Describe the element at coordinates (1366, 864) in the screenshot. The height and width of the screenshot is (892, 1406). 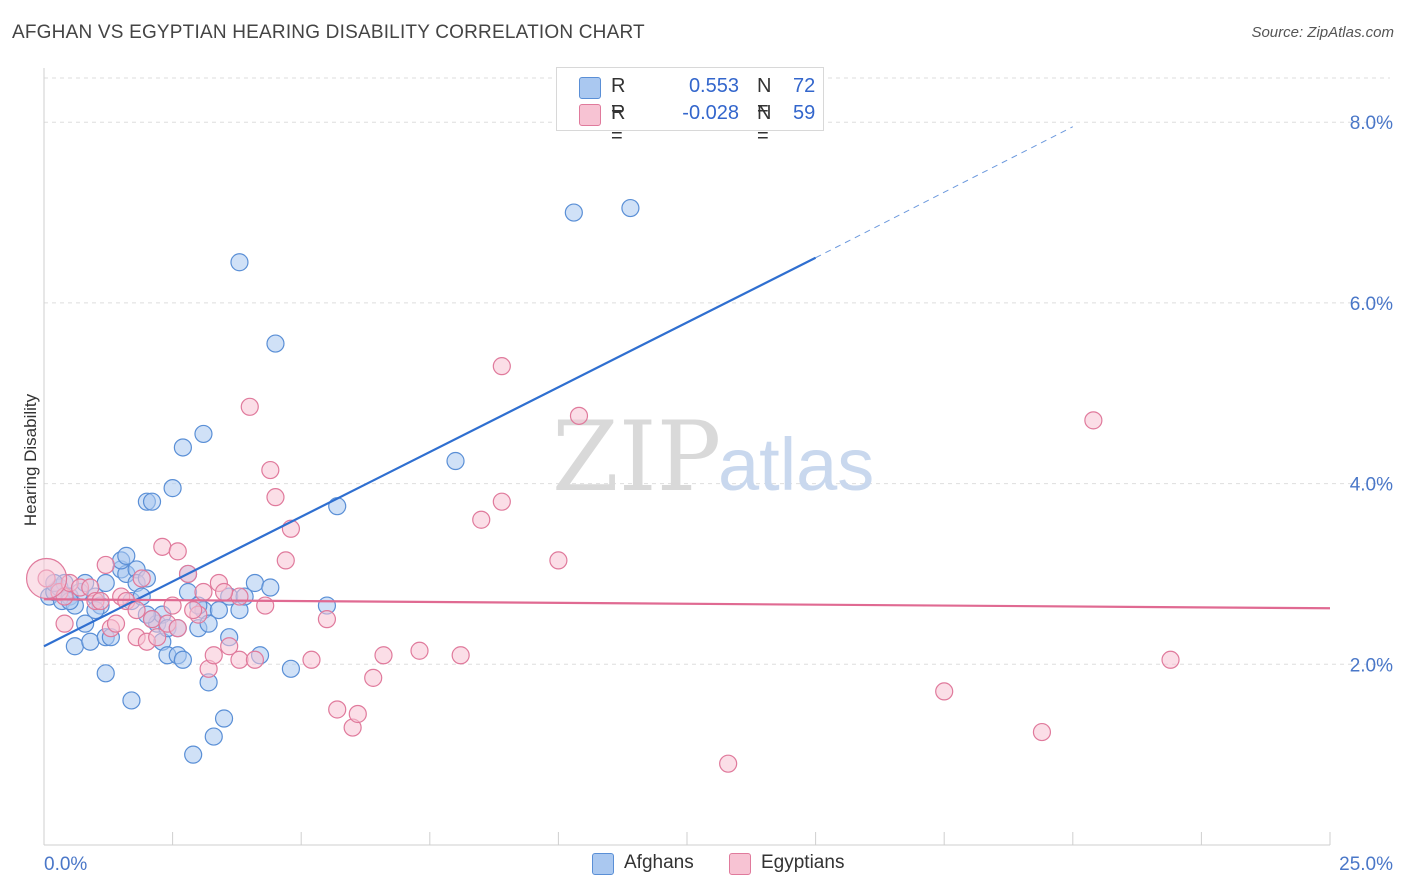
I see `x-tick-label: 25.0%` at that location.